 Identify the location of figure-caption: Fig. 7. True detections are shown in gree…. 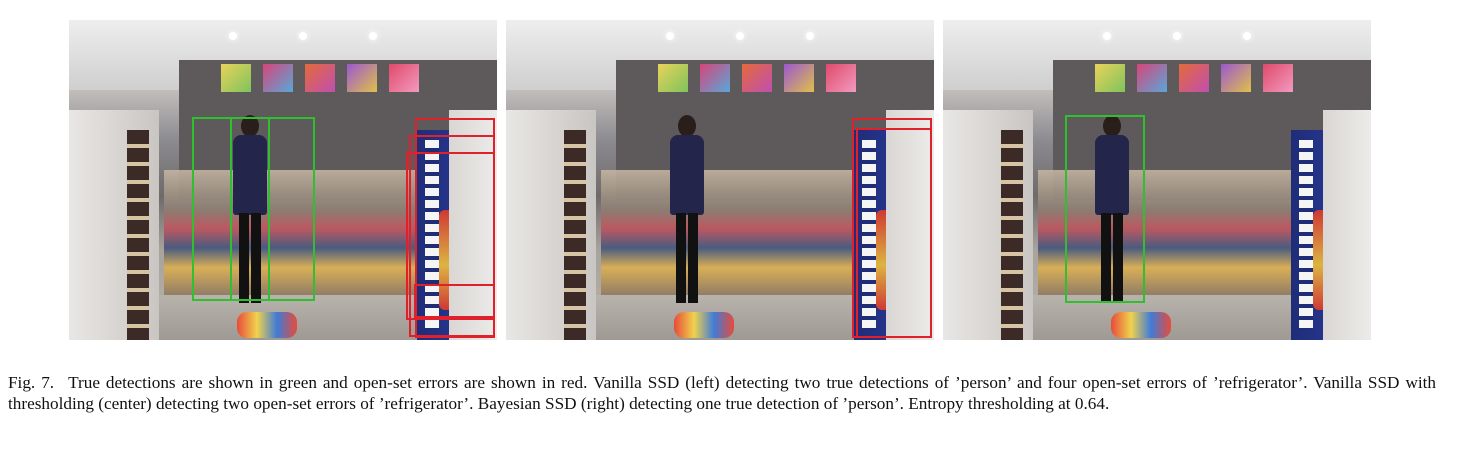
(722, 393).